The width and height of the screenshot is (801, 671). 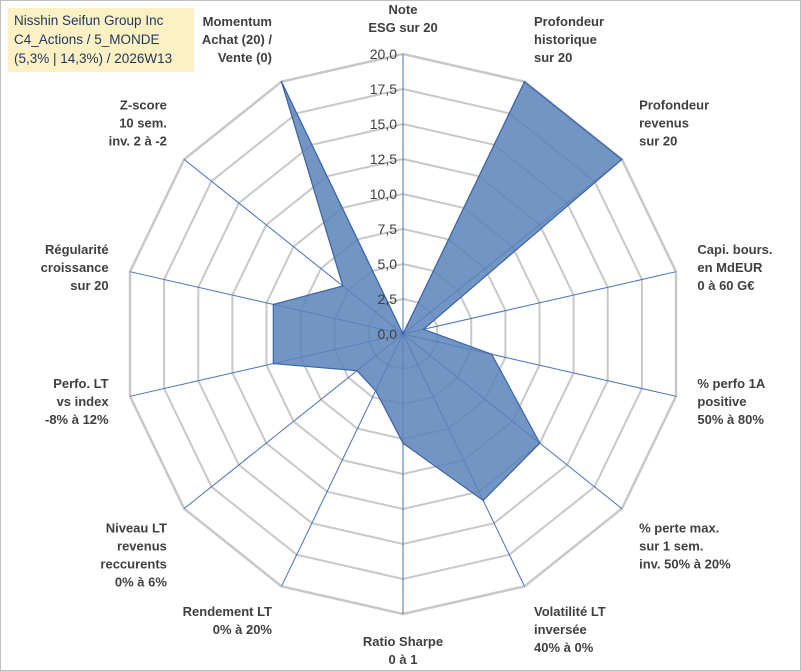 What do you see at coordinates (245, 57) in the screenshot?
I see `axis-label-line: Vente (0)` at bounding box center [245, 57].